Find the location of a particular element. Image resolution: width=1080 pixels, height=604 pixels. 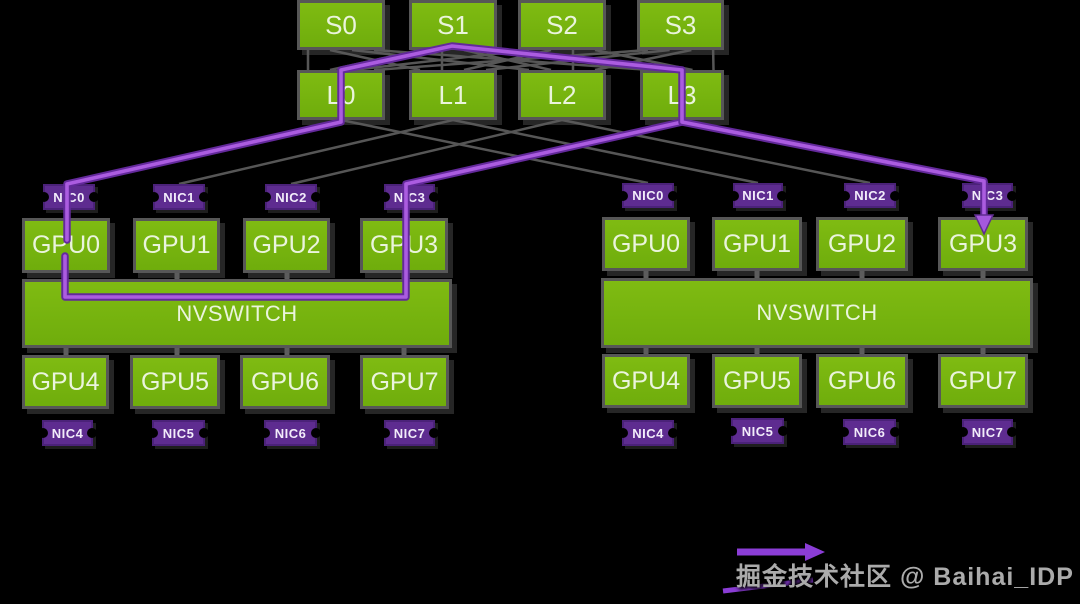

watermark-text: 掘金技术社区 @ Baihai_IDP is located at coordinates (905, 577).